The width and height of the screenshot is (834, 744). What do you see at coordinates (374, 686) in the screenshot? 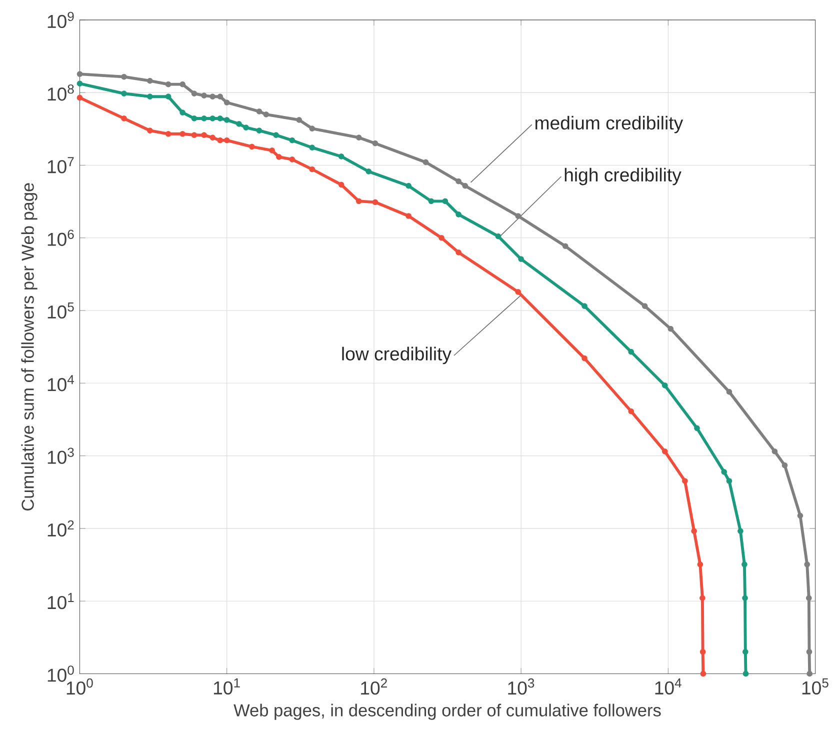
I see `x-tick-label: 10$^{2}$` at bounding box center [374, 686].